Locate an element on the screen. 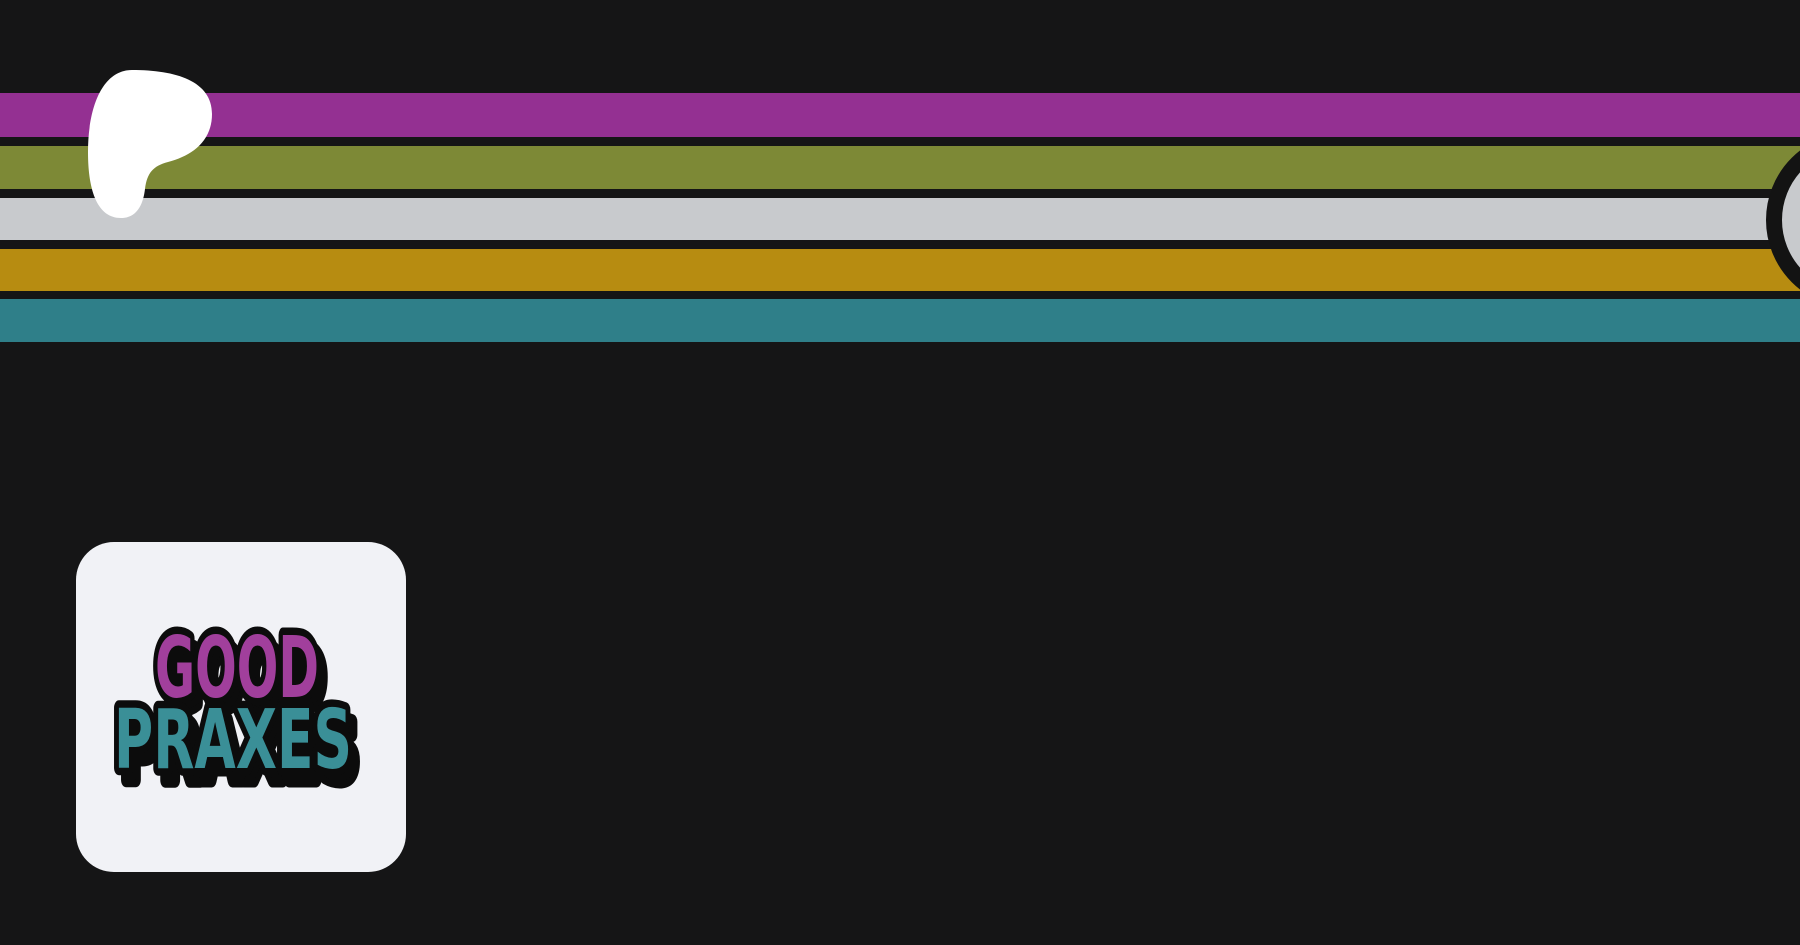  creator-avatar: GOOD GOOD PRAXES PRAXES is located at coordinates (241, 707).